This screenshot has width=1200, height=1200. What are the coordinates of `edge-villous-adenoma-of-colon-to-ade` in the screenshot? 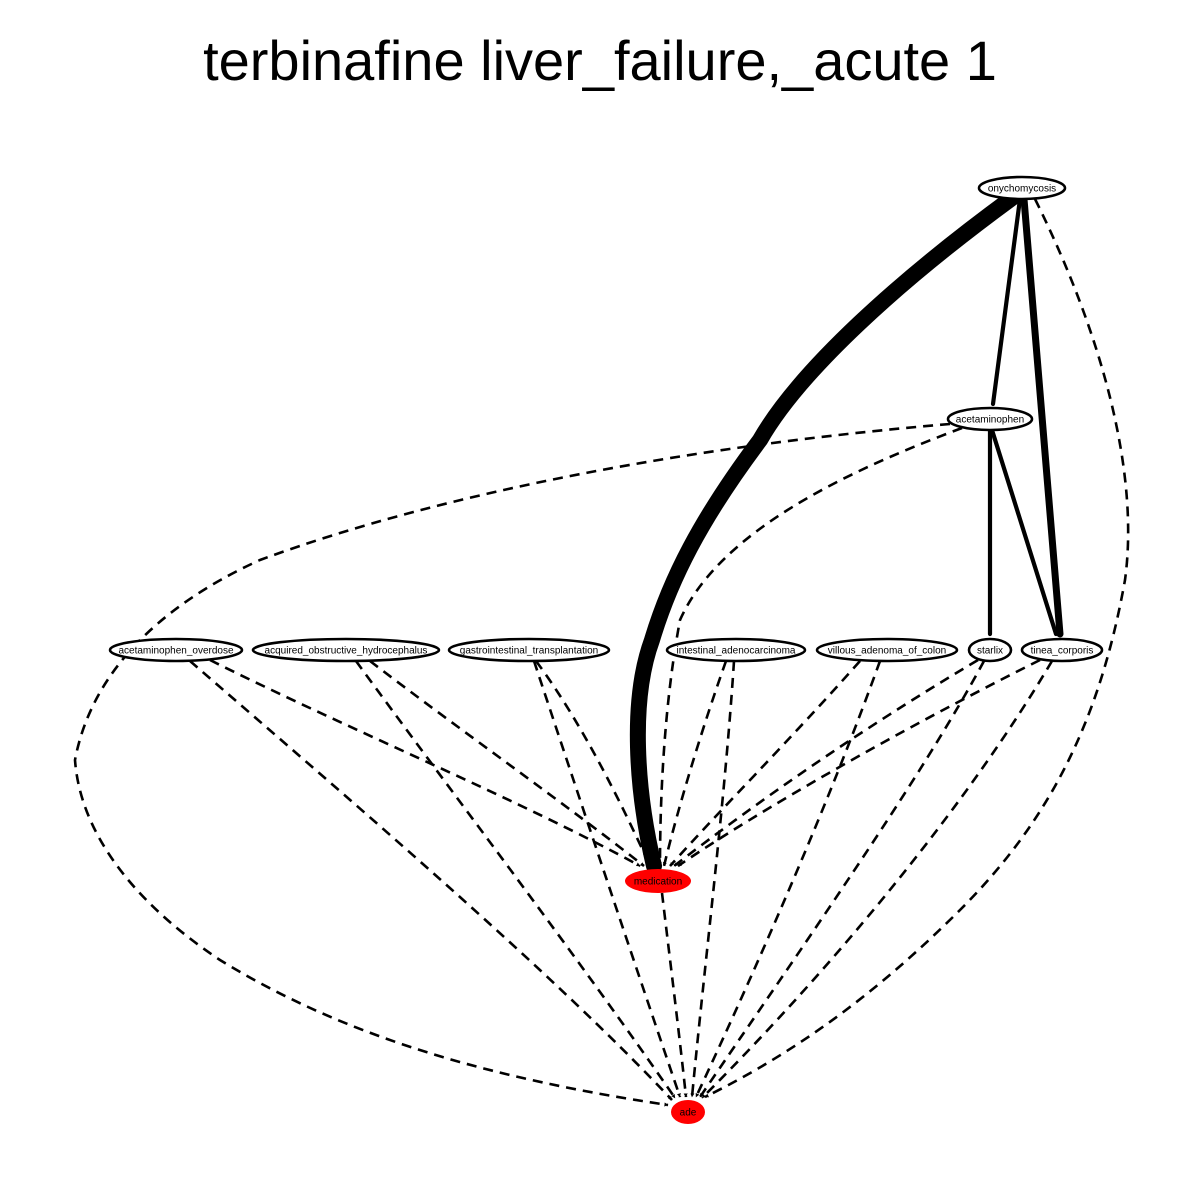 It's located at (788, 879).